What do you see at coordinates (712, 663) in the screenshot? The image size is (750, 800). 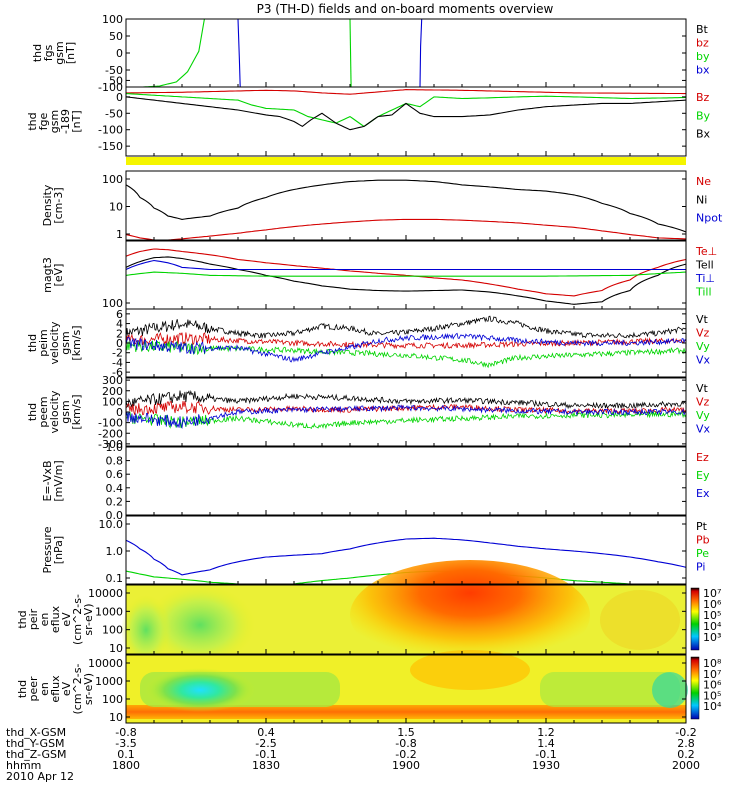 I see `colorbar-label-p10: 10⁸` at bounding box center [712, 663].